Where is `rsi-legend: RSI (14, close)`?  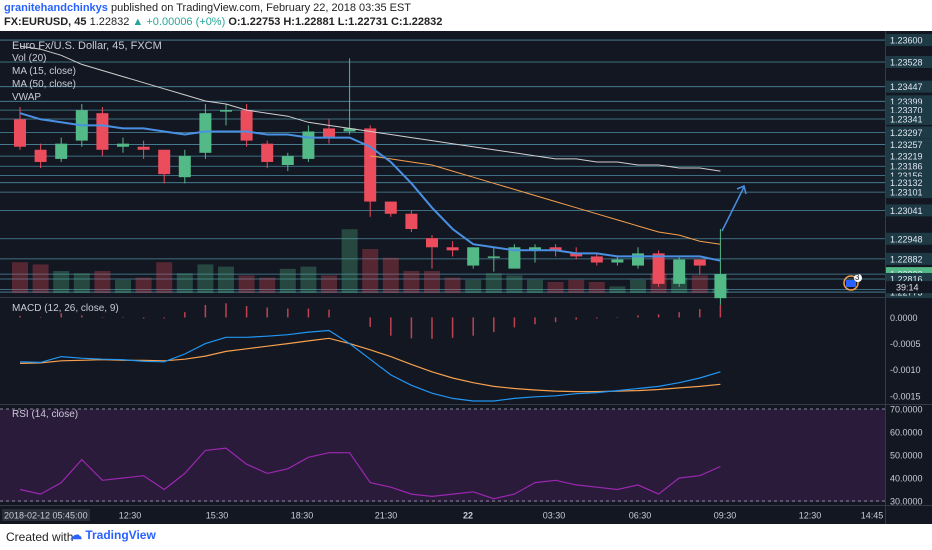
rsi-legend: RSI (14, close) is located at coordinates (45, 414).